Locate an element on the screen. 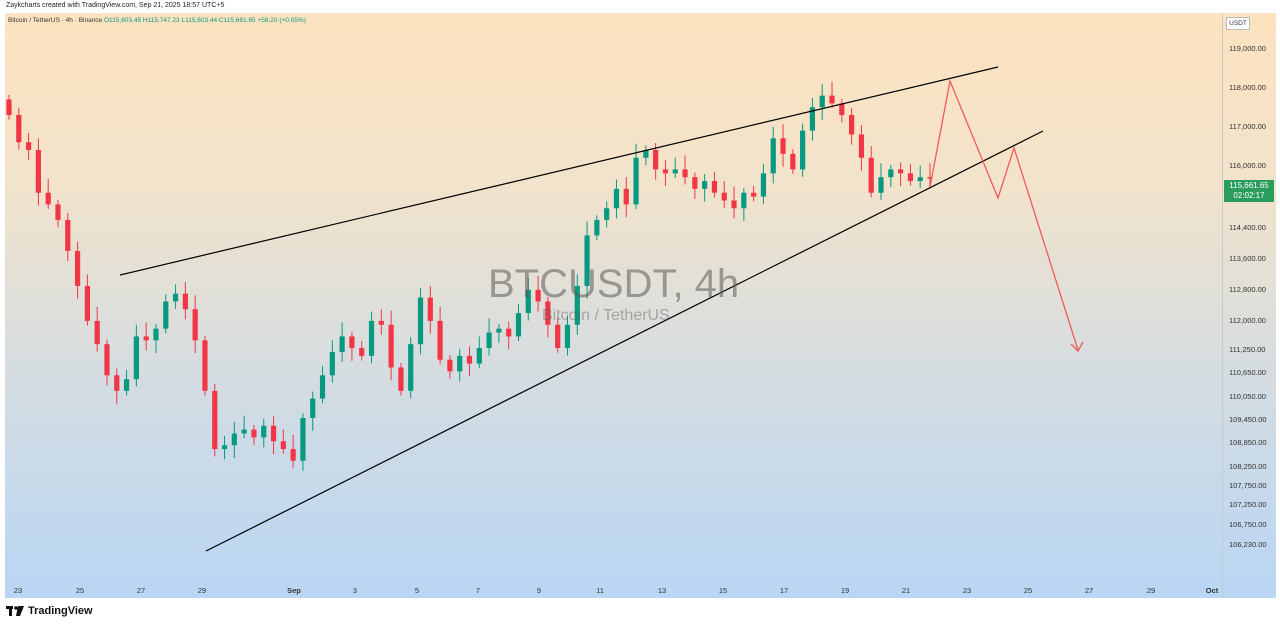 The width and height of the screenshot is (1280, 628). projection-path is located at coordinates (1004, 214).